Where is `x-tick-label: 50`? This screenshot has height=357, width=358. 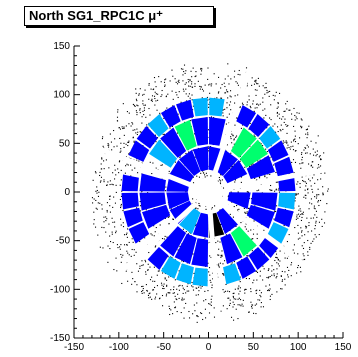
x-tick-label: 50 is located at coordinates (254, 347).